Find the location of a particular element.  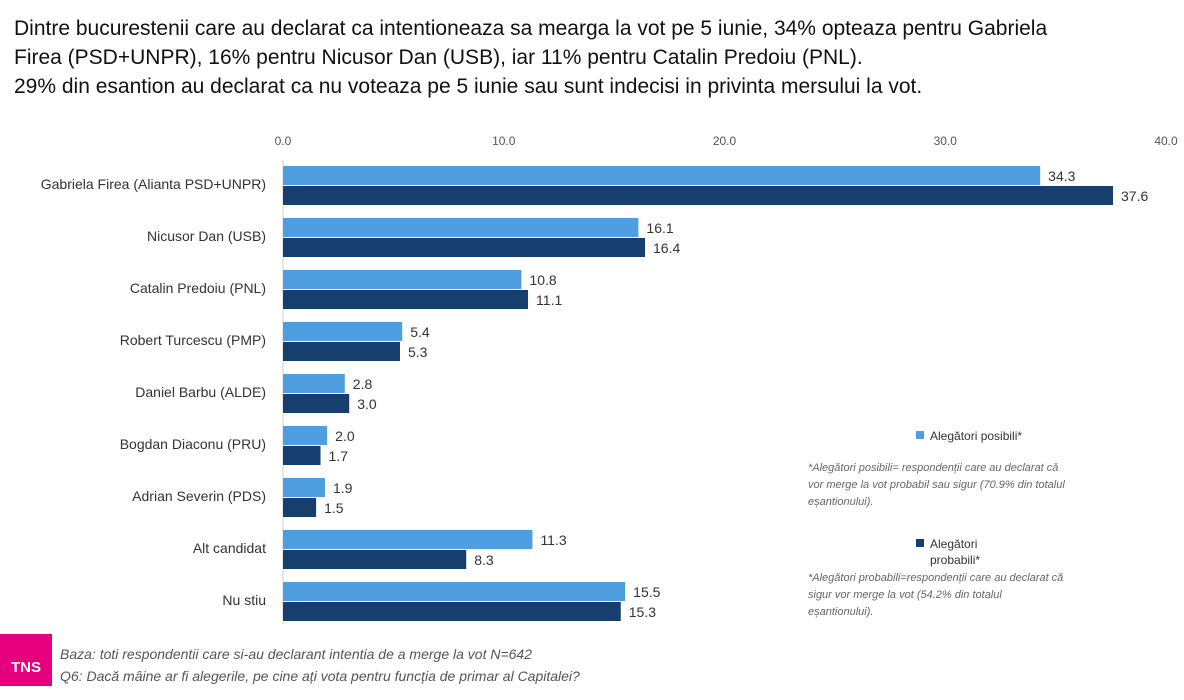

data-label: 2.8 is located at coordinates (363, 384).